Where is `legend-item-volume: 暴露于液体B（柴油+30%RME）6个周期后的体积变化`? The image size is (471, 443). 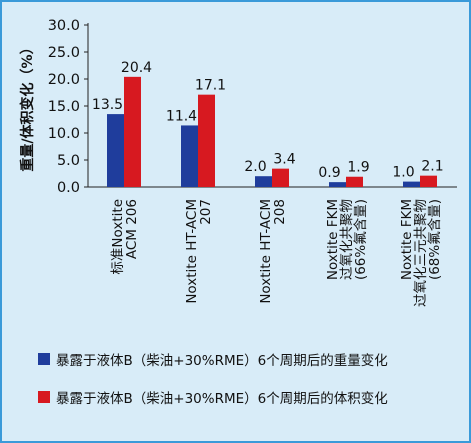
legend-item-volume: 暴露于液体B（柴油+30%RME）6个周期后的体积变化 is located at coordinates (213, 397).